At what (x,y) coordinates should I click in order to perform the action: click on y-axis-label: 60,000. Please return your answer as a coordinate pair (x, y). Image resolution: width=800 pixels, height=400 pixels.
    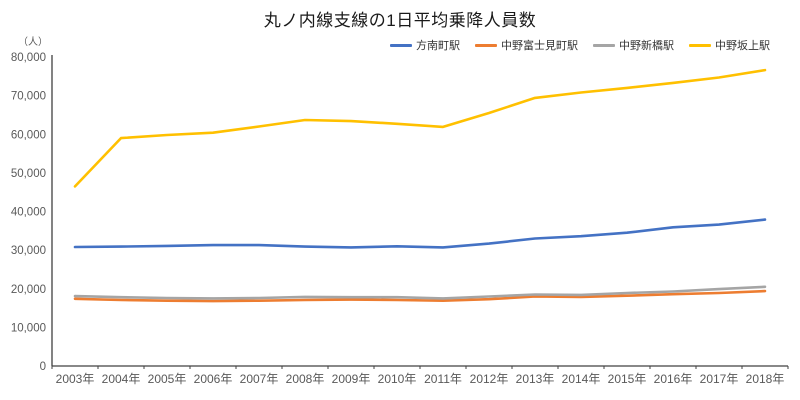
    Looking at the image, I should click on (28, 135).